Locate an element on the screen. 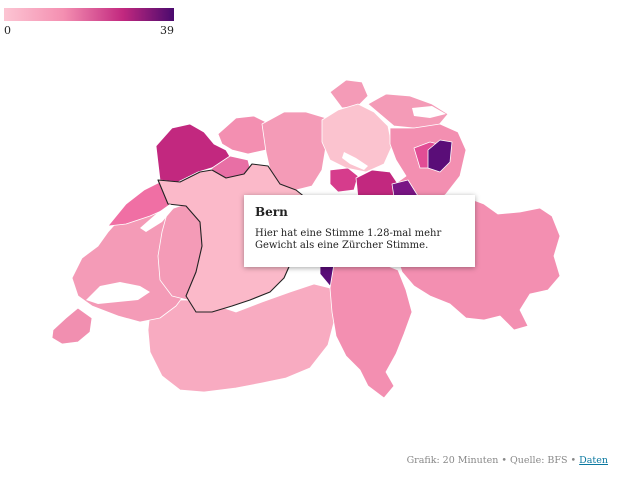  region-genf is located at coordinates (72, 326).